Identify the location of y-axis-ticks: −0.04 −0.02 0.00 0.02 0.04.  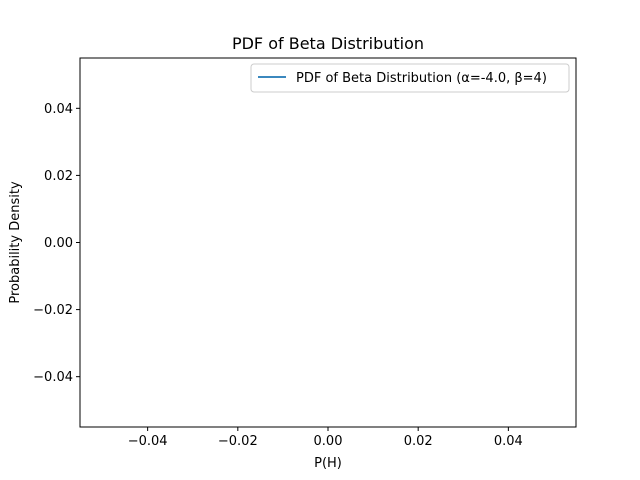
(56, 243).